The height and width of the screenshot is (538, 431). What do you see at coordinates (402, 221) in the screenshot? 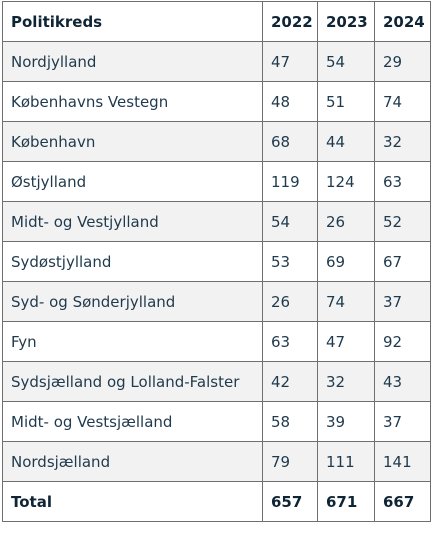
I see `value-2024: 52` at bounding box center [402, 221].